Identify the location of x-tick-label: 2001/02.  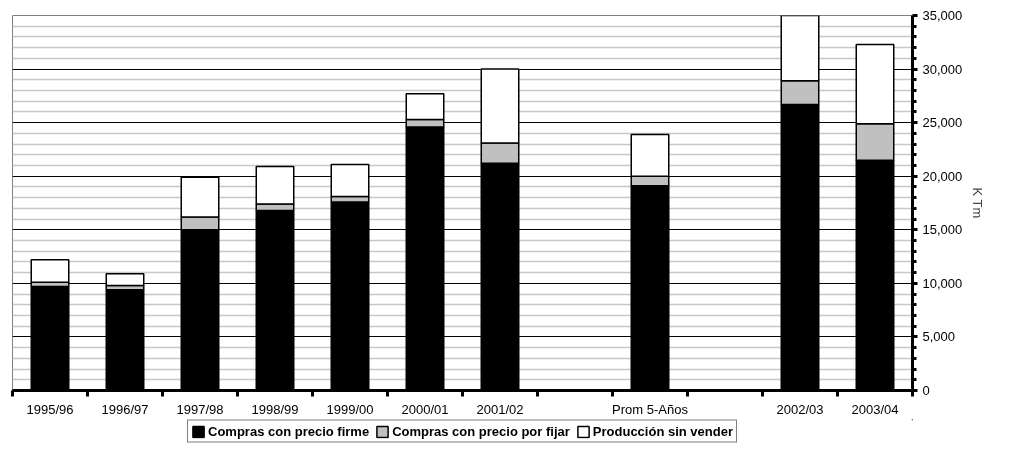
(500, 409).